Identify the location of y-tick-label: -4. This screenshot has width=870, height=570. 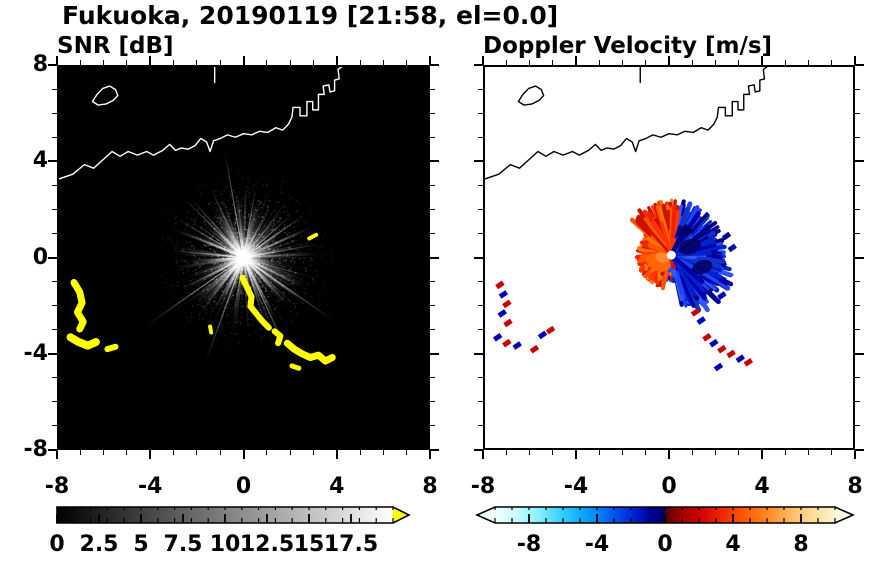
(35, 353).